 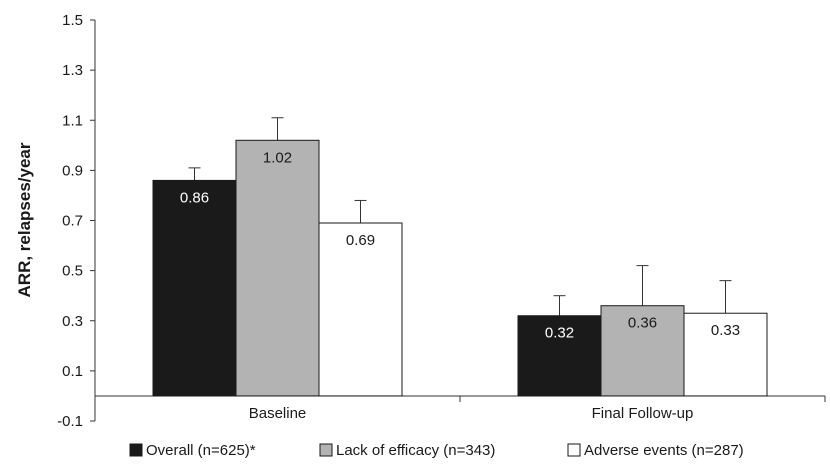 What do you see at coordinates (72, 170) in the screenshot?
I see `y-tick-label: 0.9` at bounding box center [72, 170].